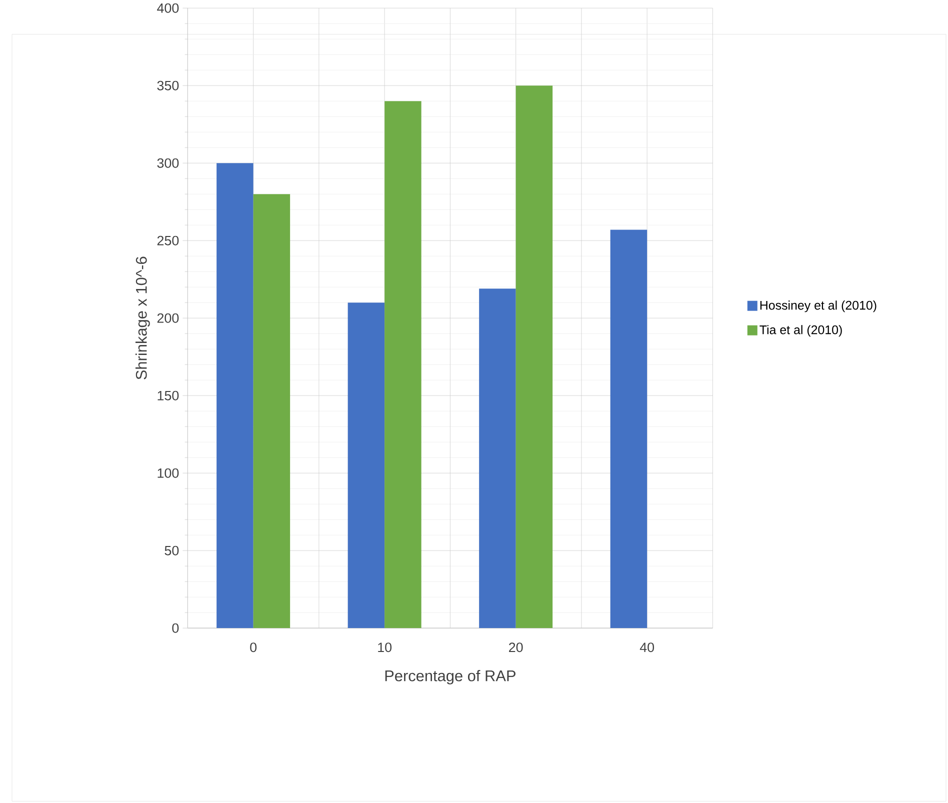 This screenshot has width=948, height=803. Describe the element at coordinates (168, 473) in the screenshot. I see `y-tick-label: 100` at that location.